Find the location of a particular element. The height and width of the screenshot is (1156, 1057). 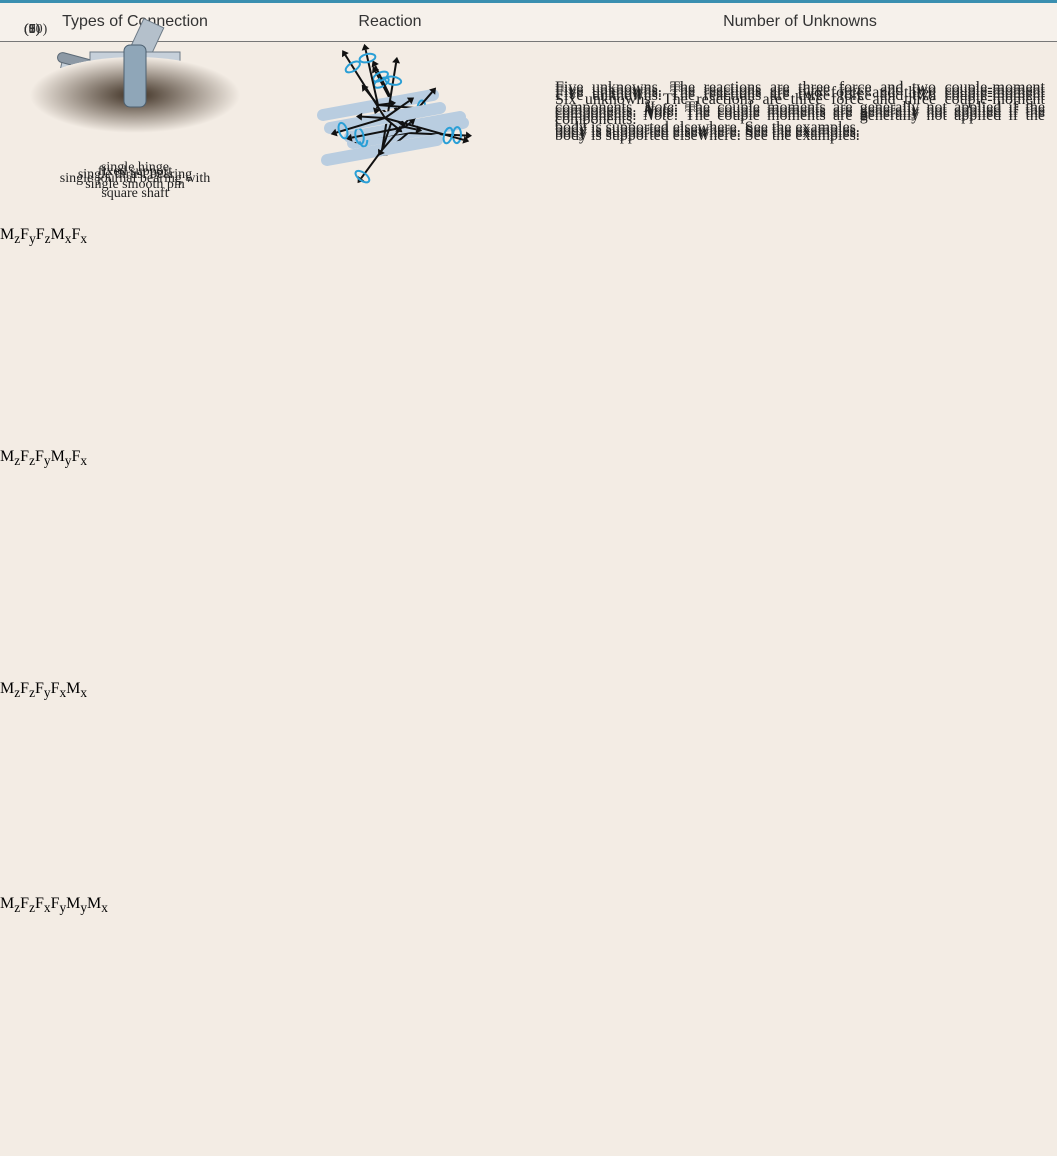

reaction-label: Mz is located at coordinates (10, 690).